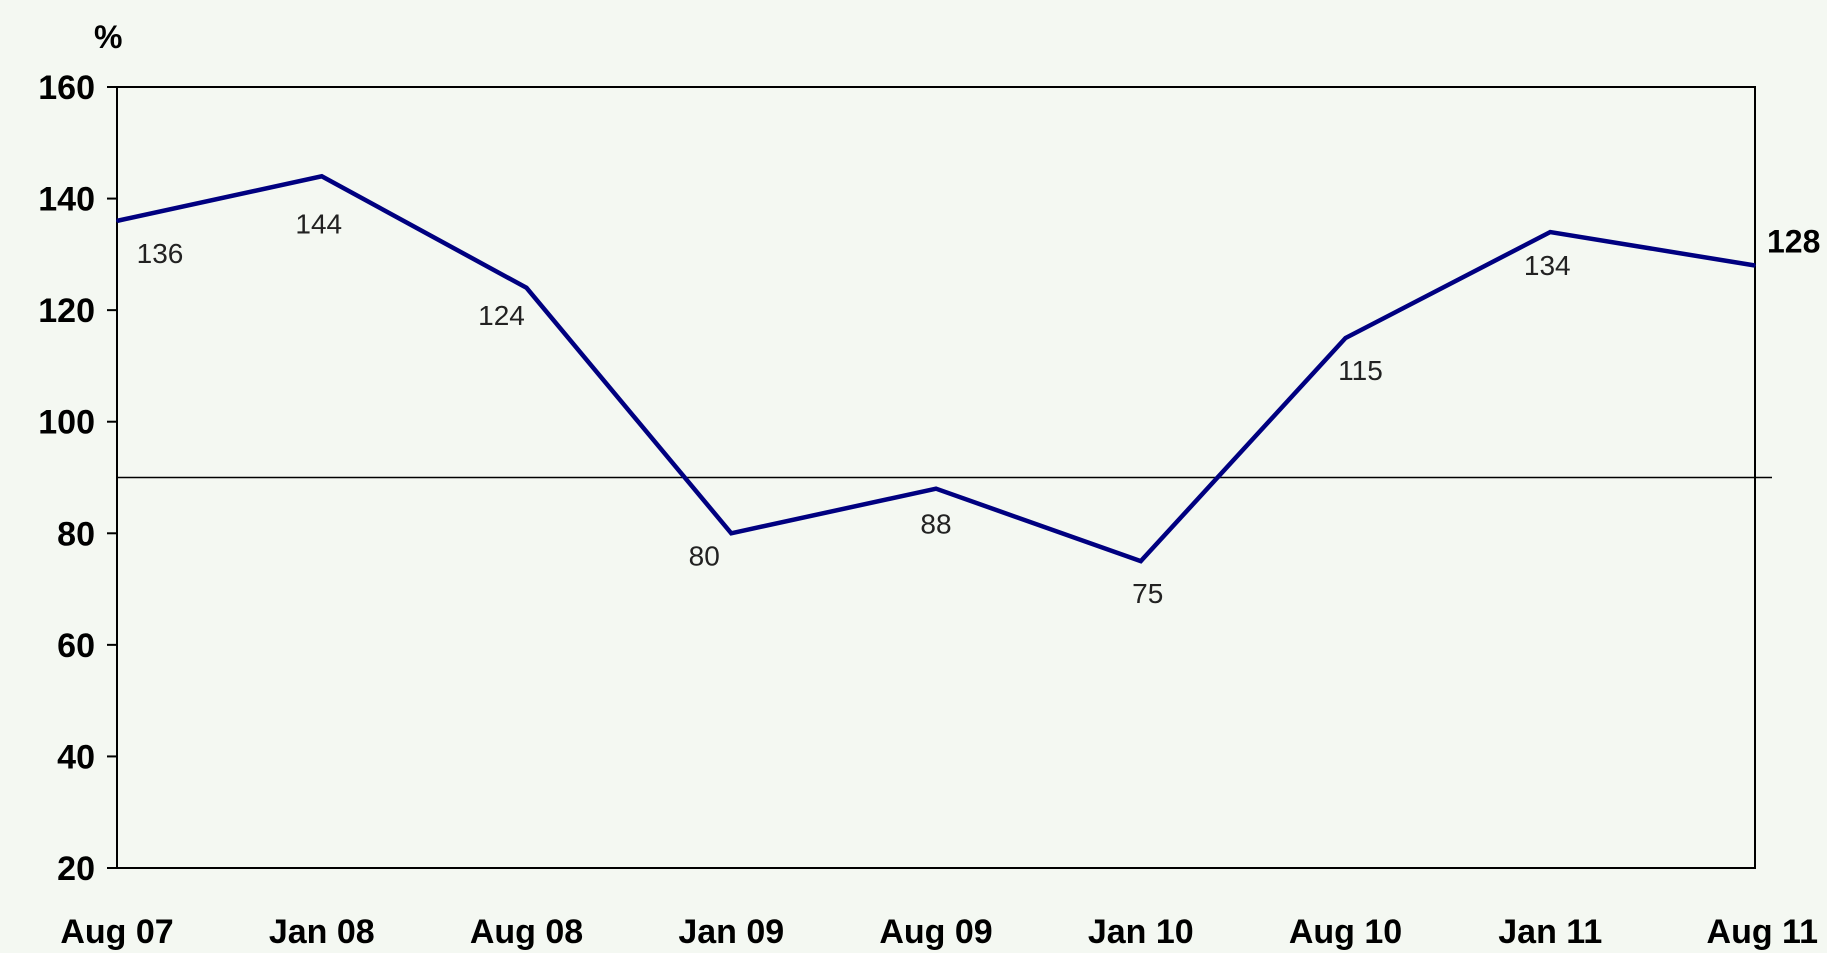 The image size is (1827, 953). What do you see at coordinates (66, 200) in the screenshot?
I see `y-tick-label: 140` at bounding box center [66, 200].